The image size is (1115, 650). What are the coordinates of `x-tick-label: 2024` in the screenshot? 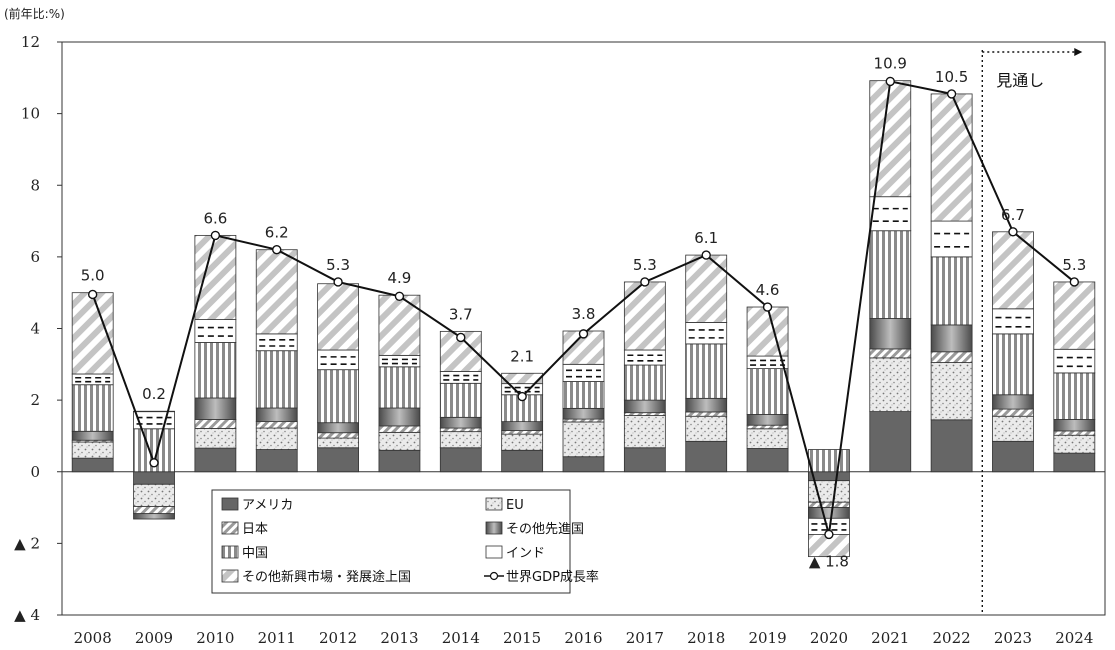 It's located at (1074, 638).